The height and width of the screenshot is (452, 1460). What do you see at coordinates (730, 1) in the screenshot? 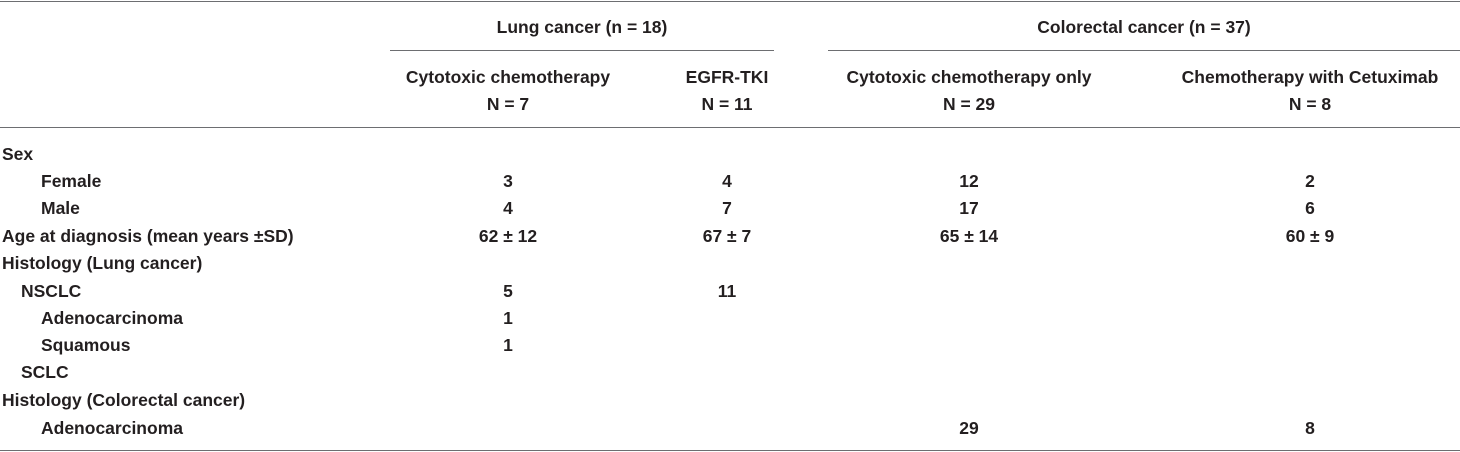
I see `table-top-rule` at bounding box center [730, 1].